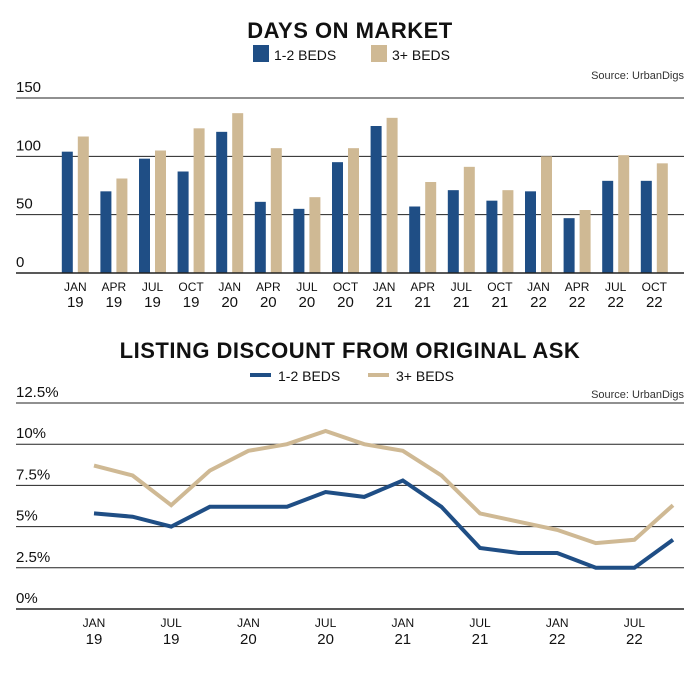 Image resolution: width=700 pixels, height=676 pixels. Describe the element at coordinates (352, 376) in the screenshot. I see `line-legend: 1-2 BEDS 3+ BEDS` at that location.